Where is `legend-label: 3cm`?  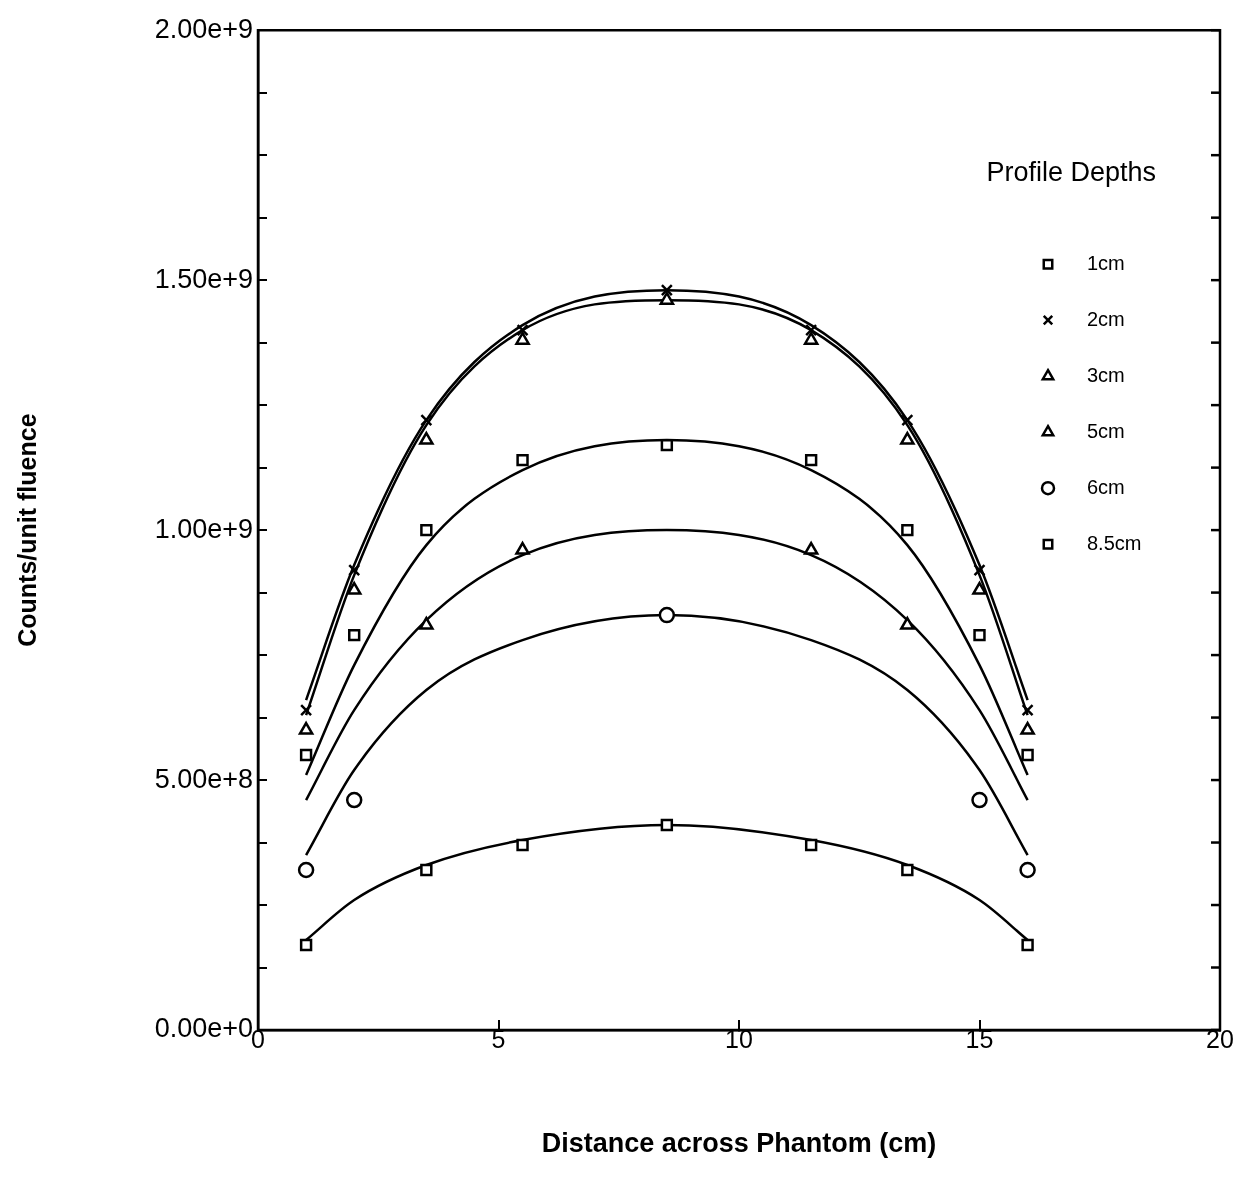 legend-label: 3cm is located at coordinates (1106, 374).